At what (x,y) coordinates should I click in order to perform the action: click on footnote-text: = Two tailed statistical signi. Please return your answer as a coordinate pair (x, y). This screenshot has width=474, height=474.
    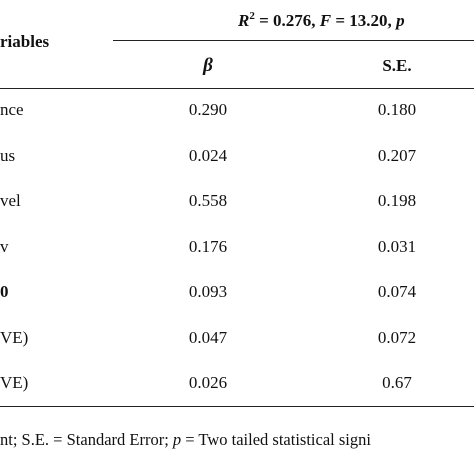
    Looking at the image, I should click on (276, 439).